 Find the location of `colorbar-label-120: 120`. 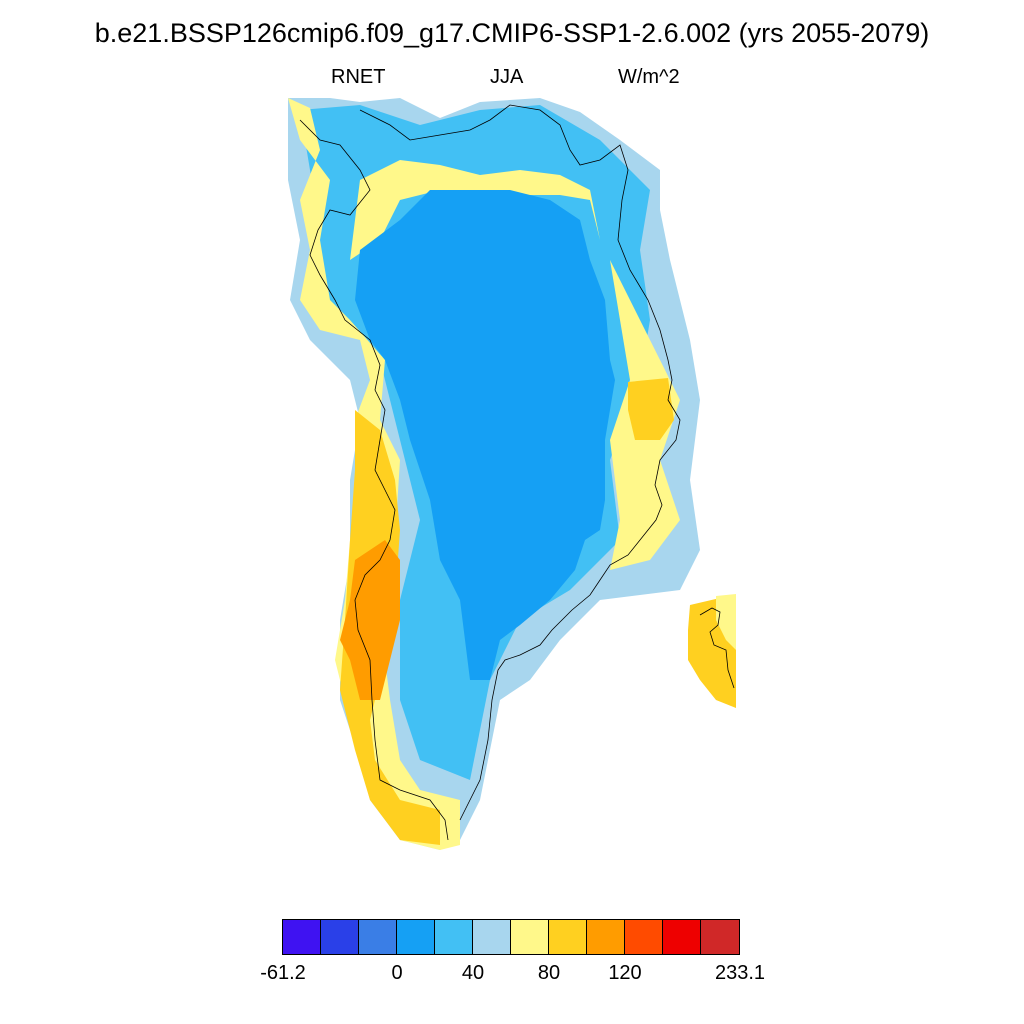

colorbar-label-120: 120 is located at coordinates (625, 973).